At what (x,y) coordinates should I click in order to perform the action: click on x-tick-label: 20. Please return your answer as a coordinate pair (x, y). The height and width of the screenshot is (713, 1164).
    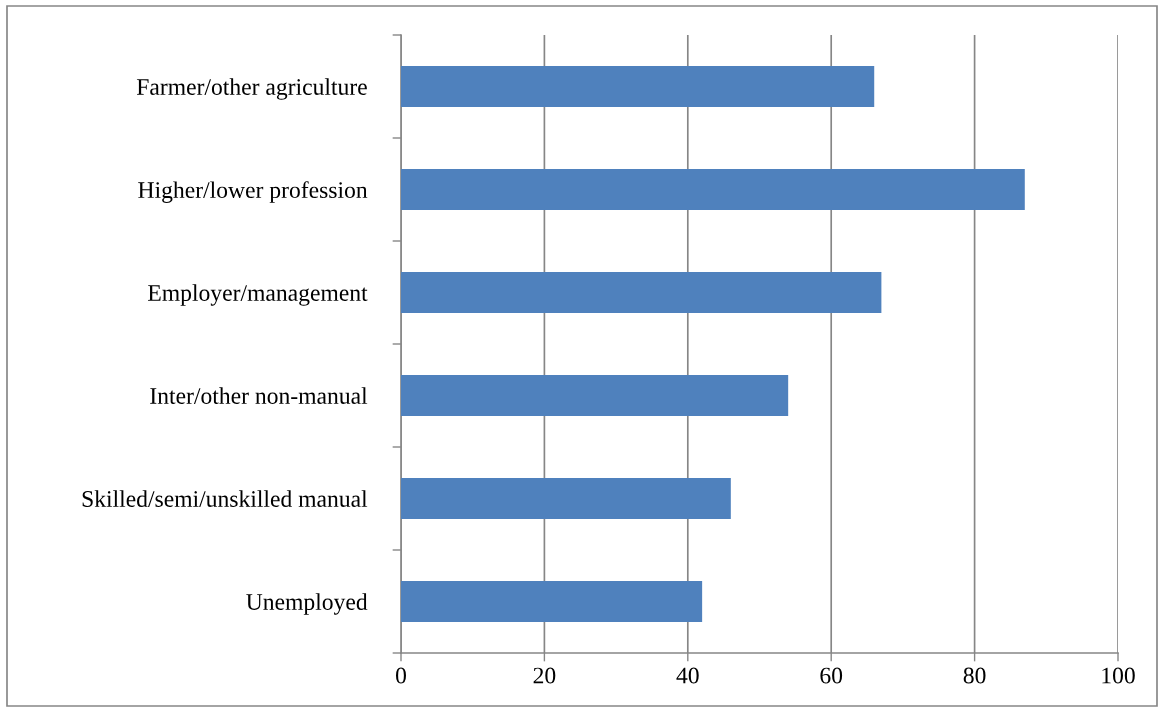
    Looking at the image, I should click on (544, 675).